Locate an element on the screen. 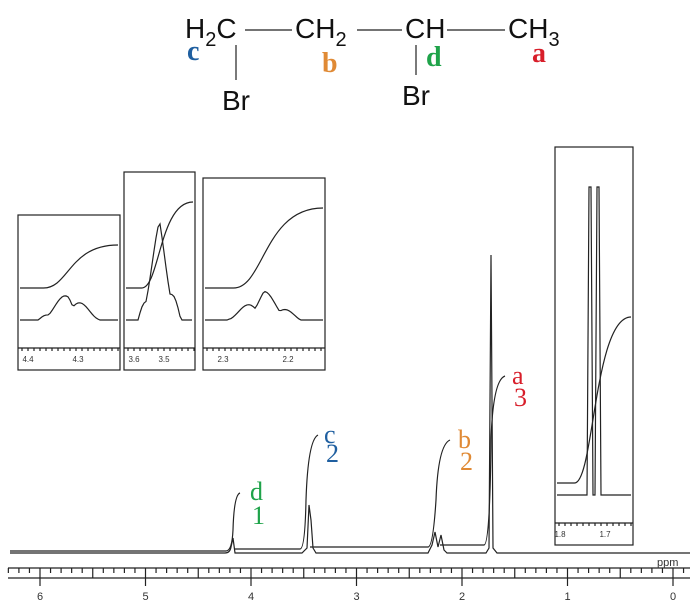 The width and height of the screenshot is (698, 611). integral-a is located at coordinates (473, 460).